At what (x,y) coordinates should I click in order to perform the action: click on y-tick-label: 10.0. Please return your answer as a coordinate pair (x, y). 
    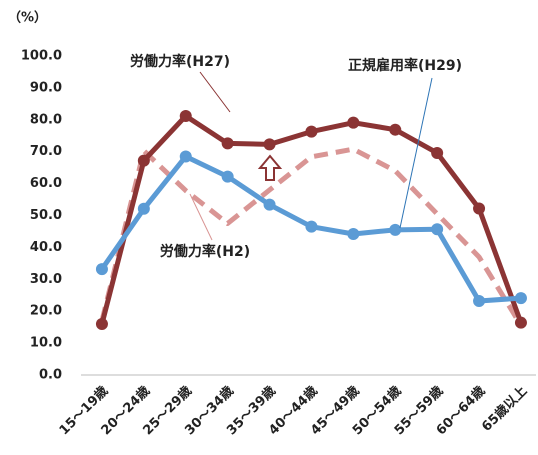
    Looking at the image, I should click on (46, 343).